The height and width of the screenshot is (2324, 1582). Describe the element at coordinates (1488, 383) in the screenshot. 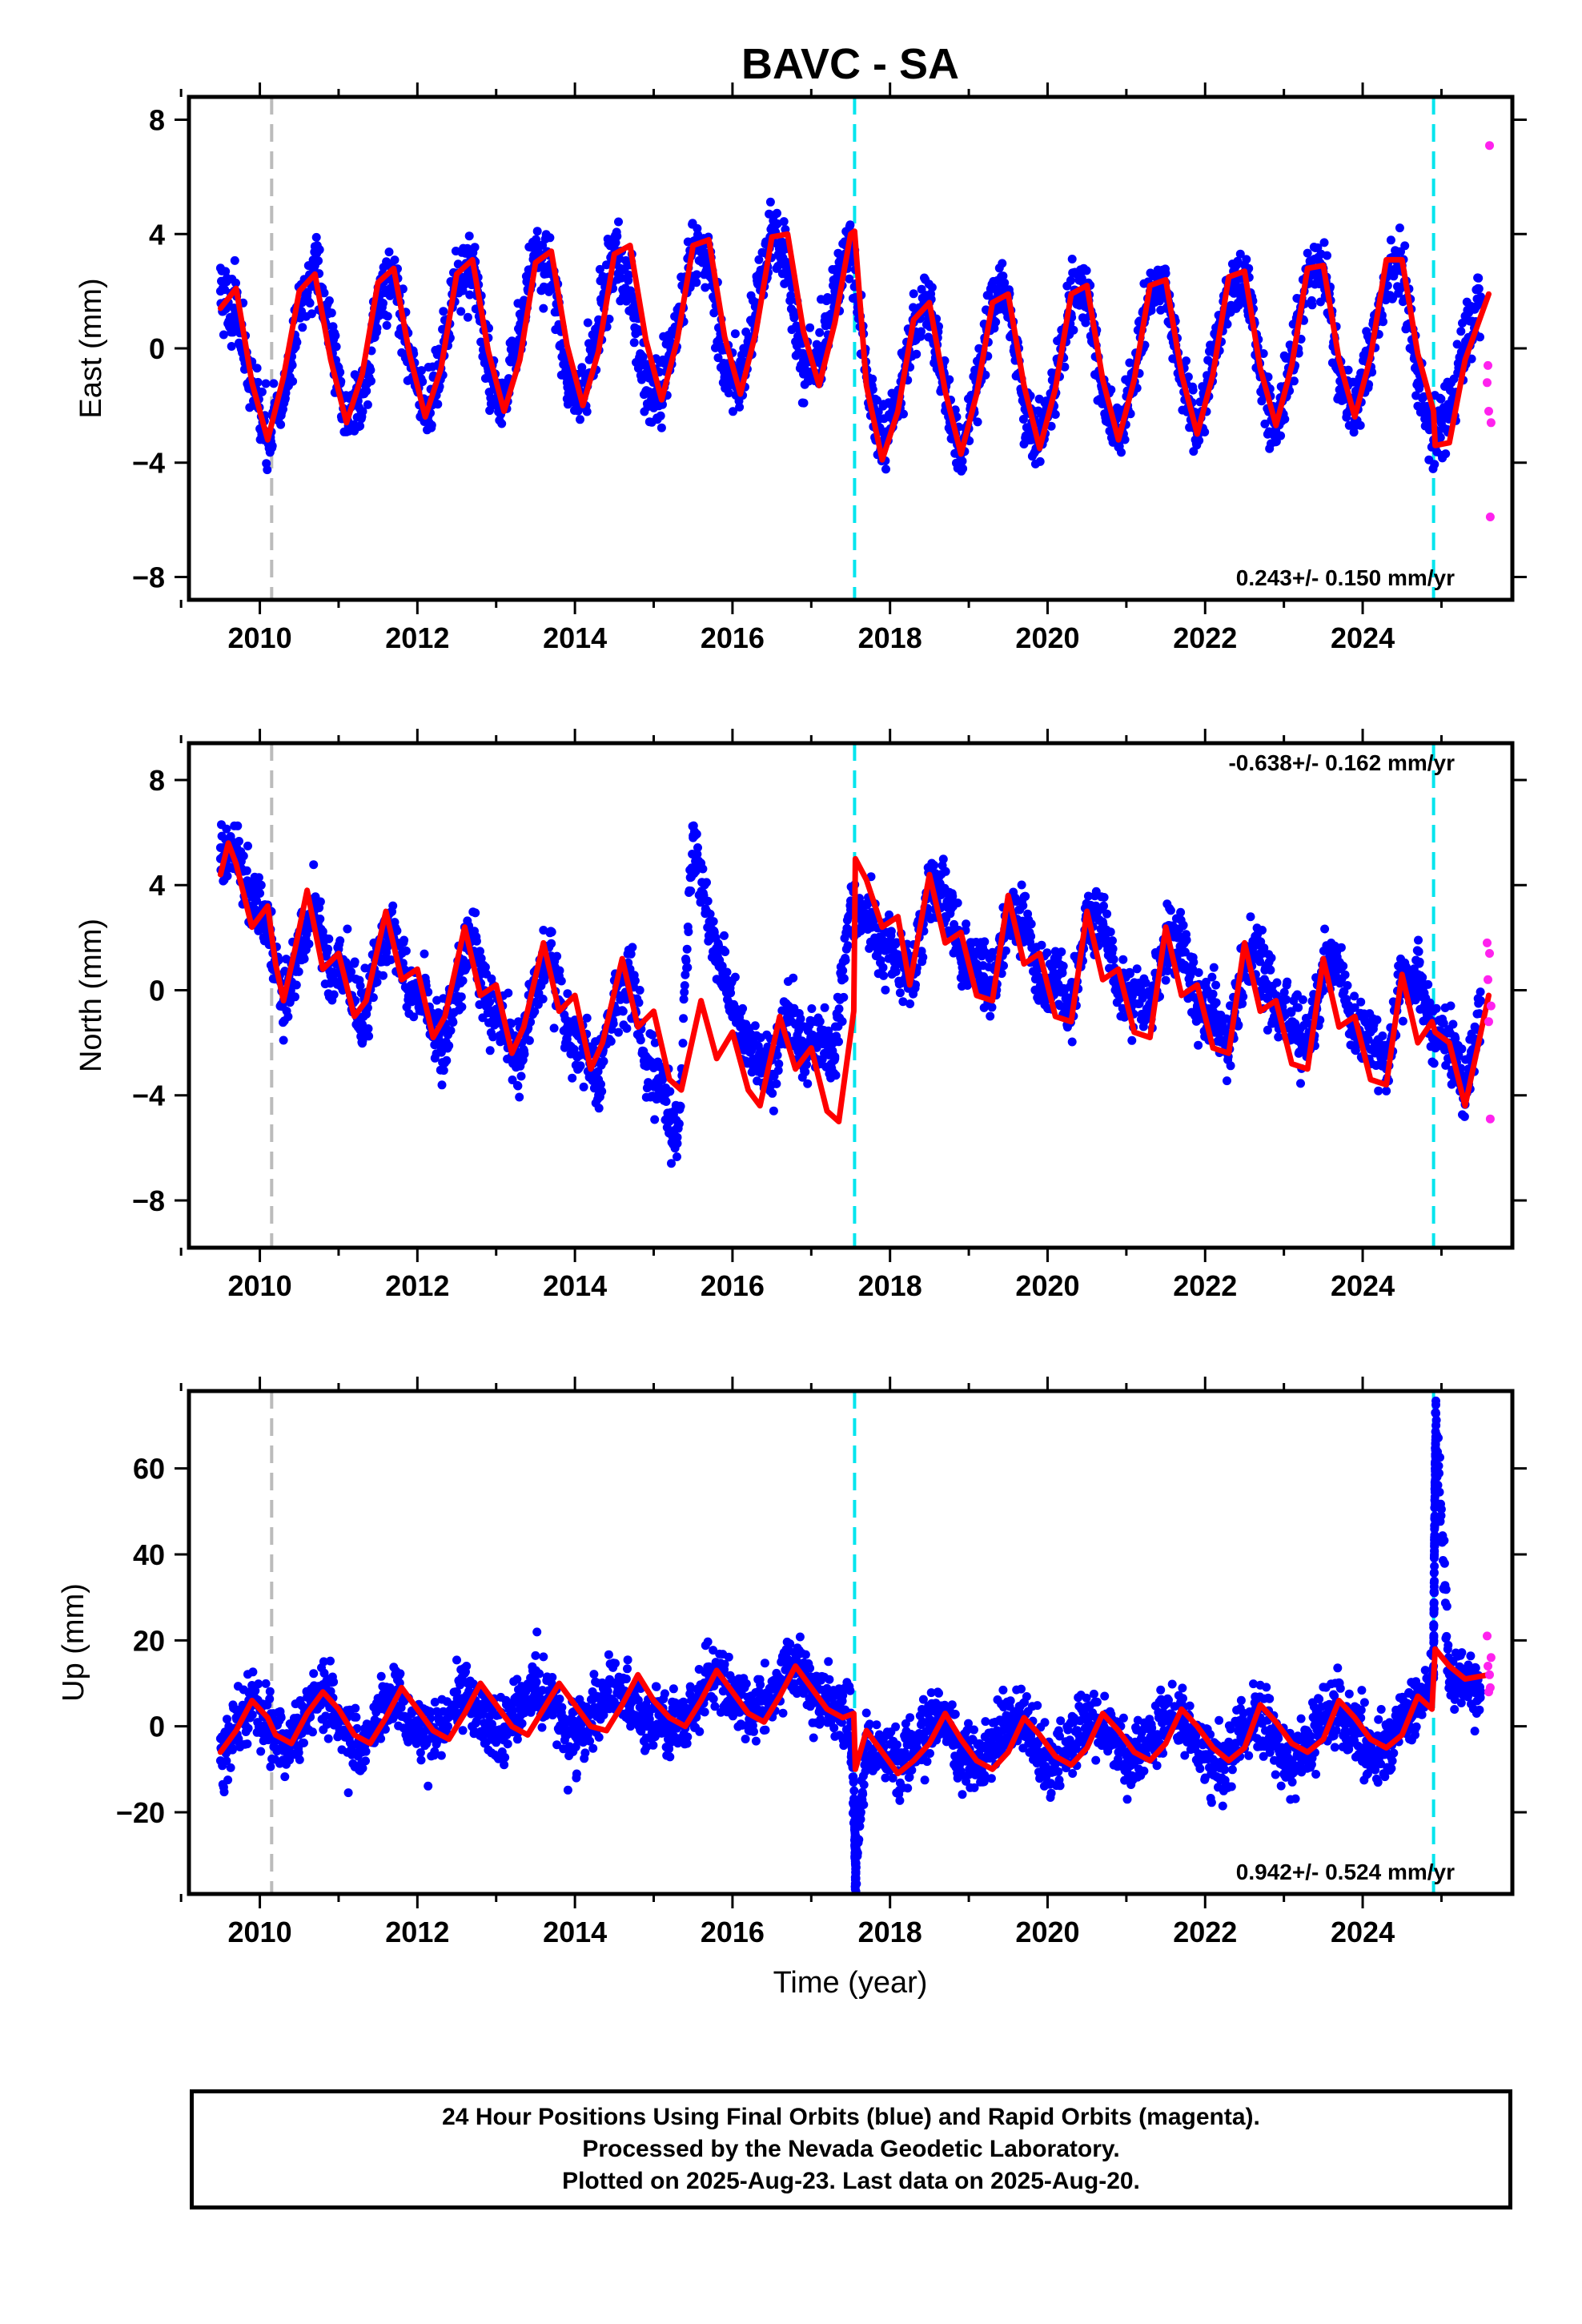

I see `east-rapid-point` at that location.